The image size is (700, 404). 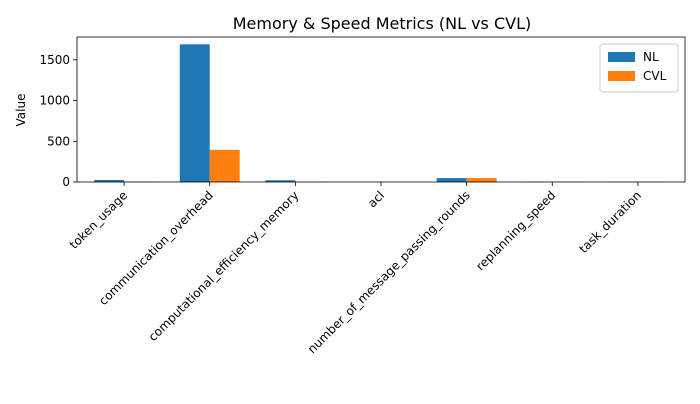 What do you see at coordinates (58, 141) in the screenshot?
I see `y-tick-label: 500` at bounding box center [58, 141].